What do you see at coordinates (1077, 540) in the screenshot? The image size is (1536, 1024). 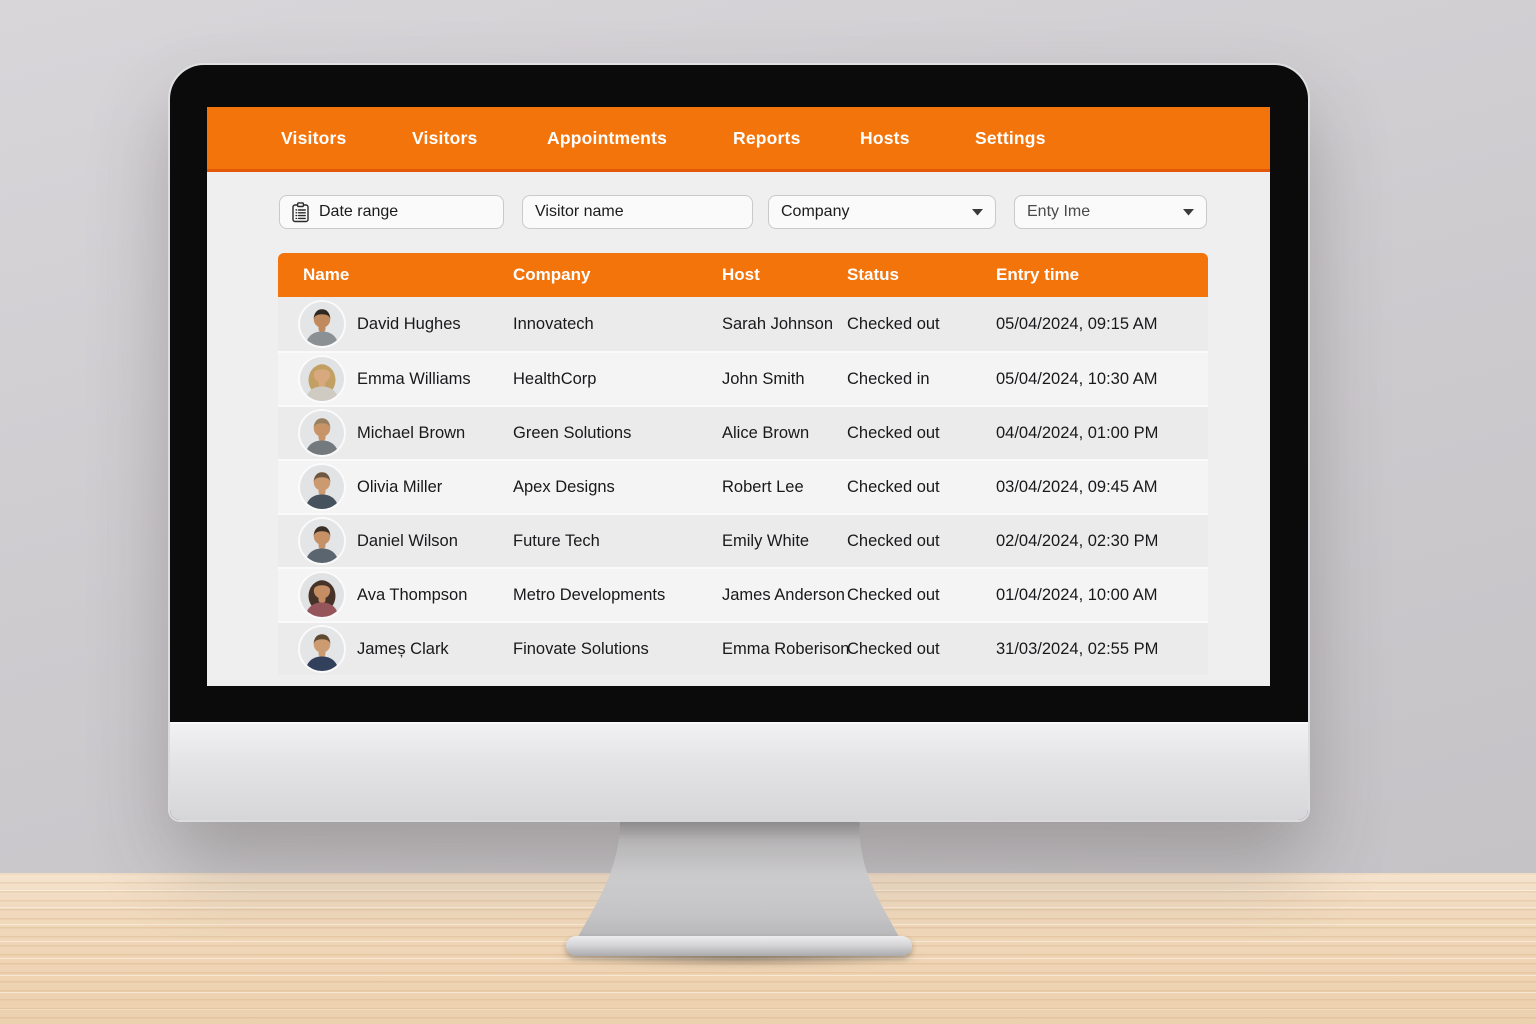 I see `entry-time-cell: 02/04/2024, 02:30 PM` at bounding box center [1077, 540].